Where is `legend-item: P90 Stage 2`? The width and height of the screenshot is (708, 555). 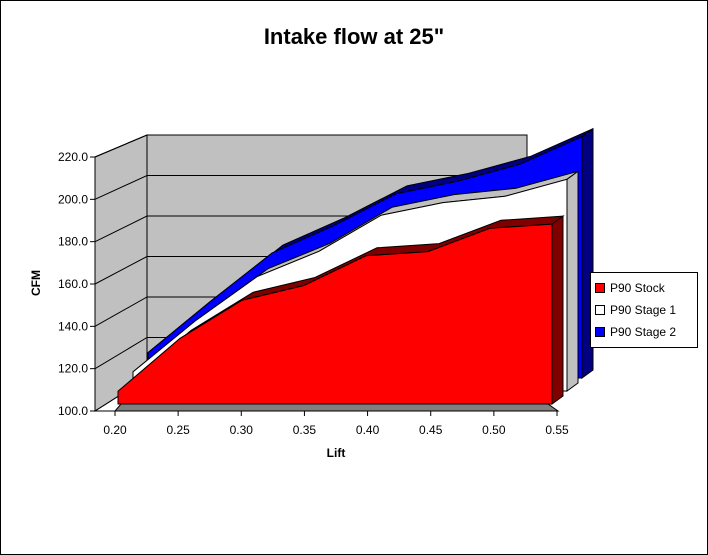 legend-item: P90 Stage 2 is located at coordinates (635, 332).